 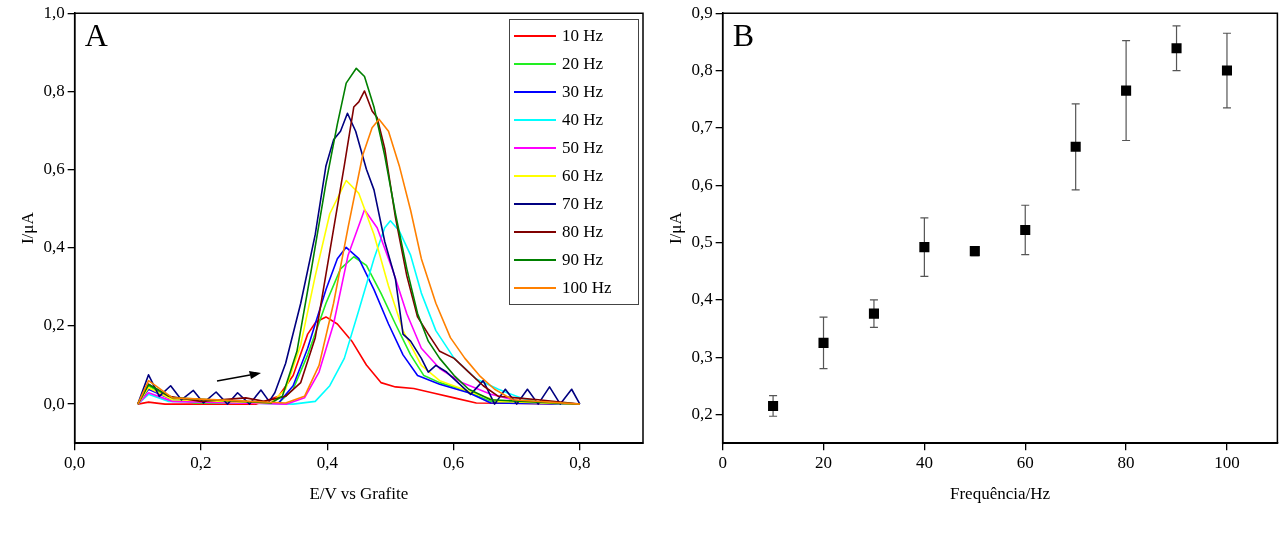 I want to click on x-tick-label: 100, so click(x=1227, y=462).